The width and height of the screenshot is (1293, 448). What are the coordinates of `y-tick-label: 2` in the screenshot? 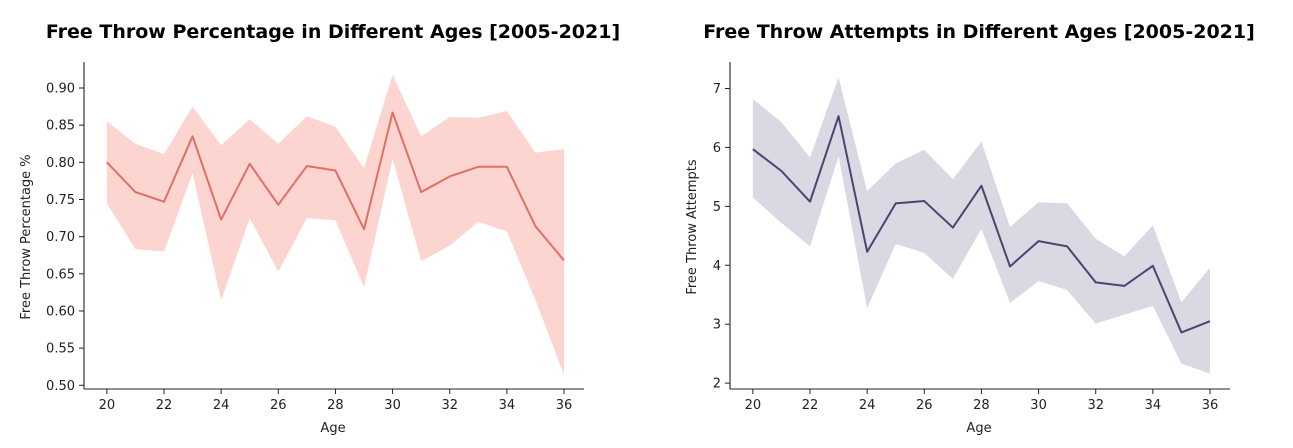 It's located at (717, 384).